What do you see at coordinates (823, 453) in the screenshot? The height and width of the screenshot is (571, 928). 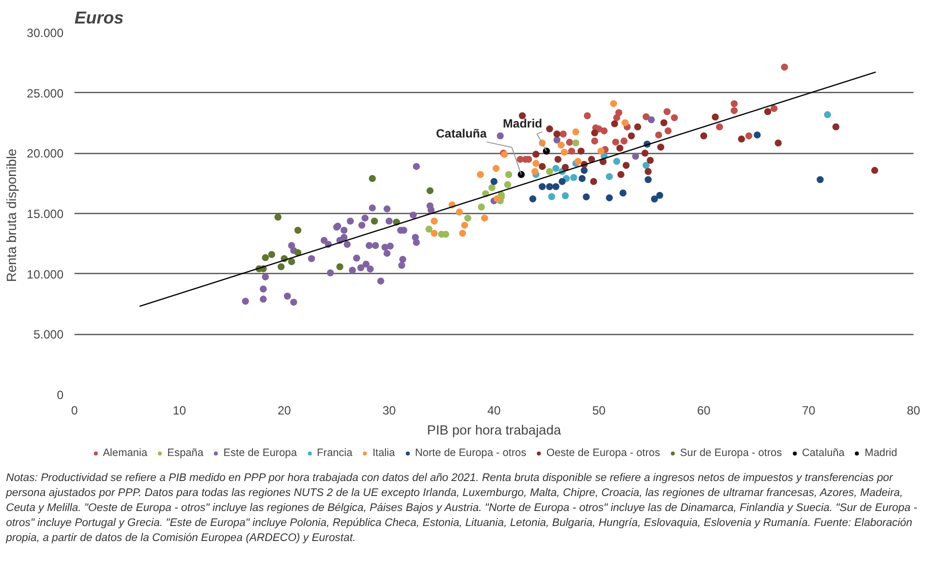 I see `legend-label: Cataluña` at bounding box center [823, 453].